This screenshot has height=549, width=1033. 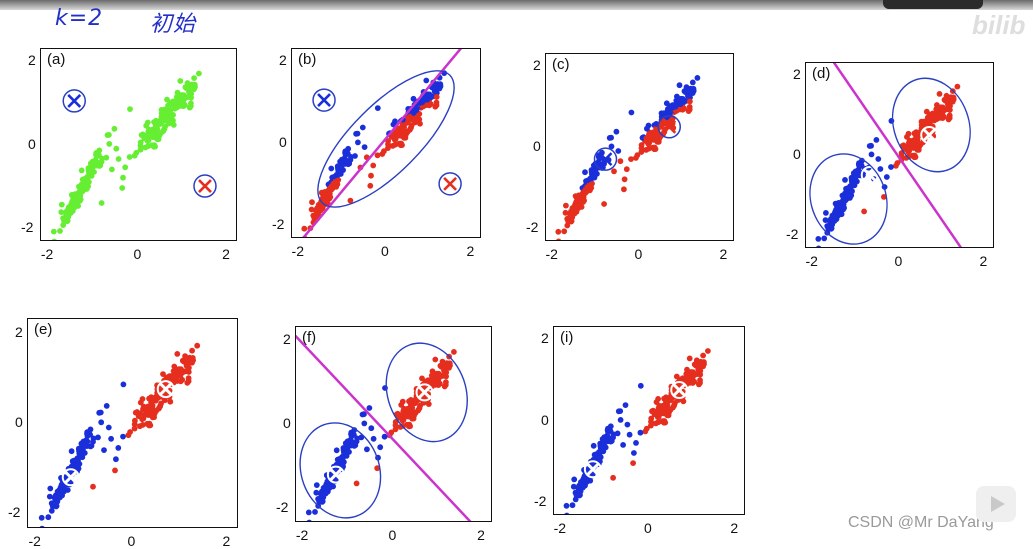 What do you see at coordinates (567, 337) in the screenshot?
I see `panel-i-title: (i)` at bounding box center [567, 337].